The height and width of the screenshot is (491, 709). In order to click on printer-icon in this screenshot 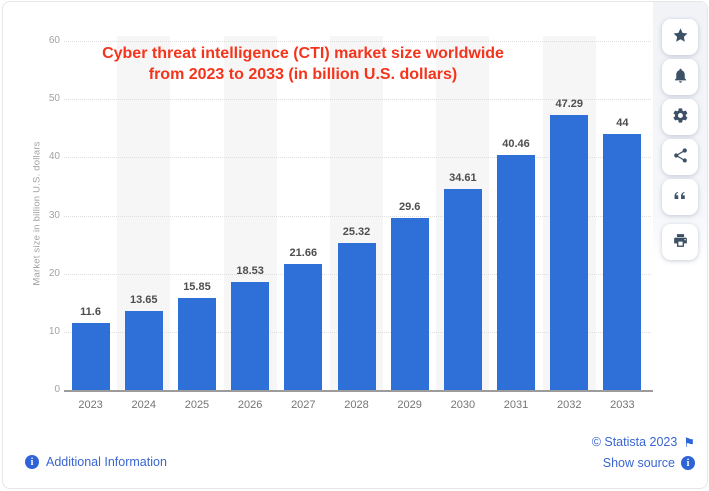, I will do `click(680, 242)`.